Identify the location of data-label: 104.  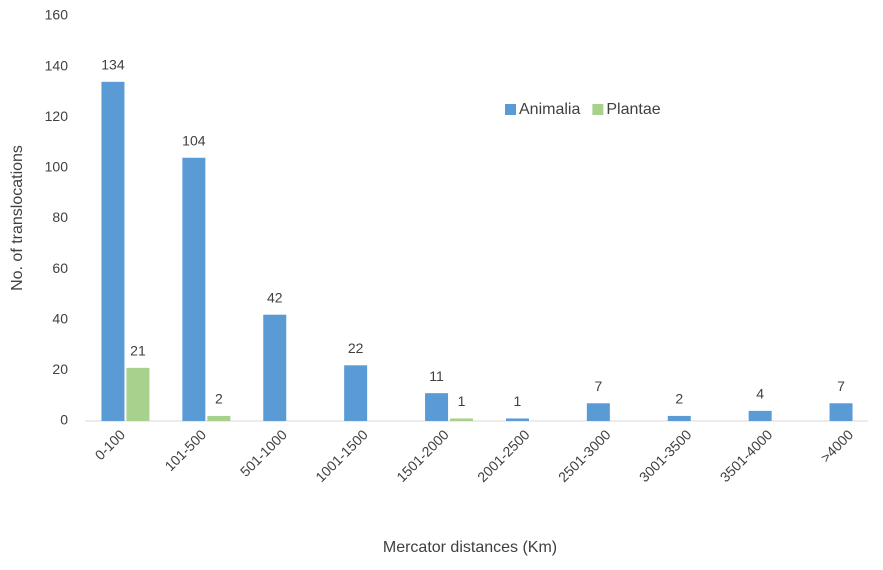
(194, 140).